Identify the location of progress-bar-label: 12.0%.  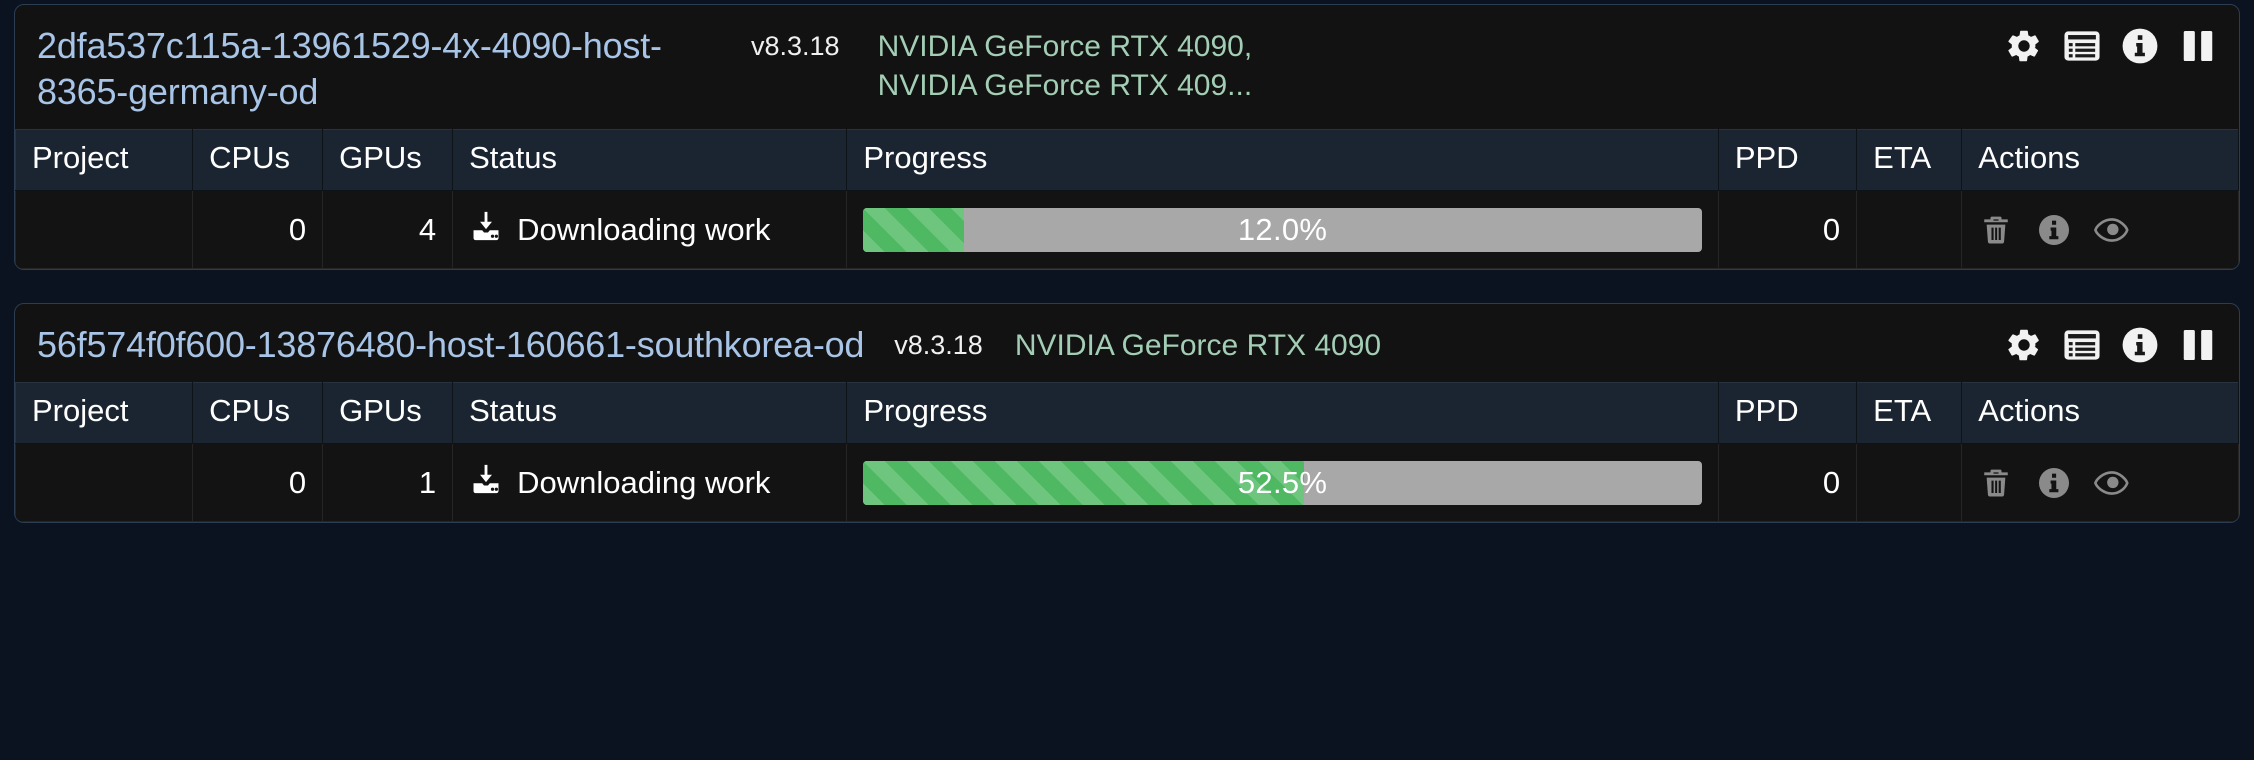
(1282, 229).